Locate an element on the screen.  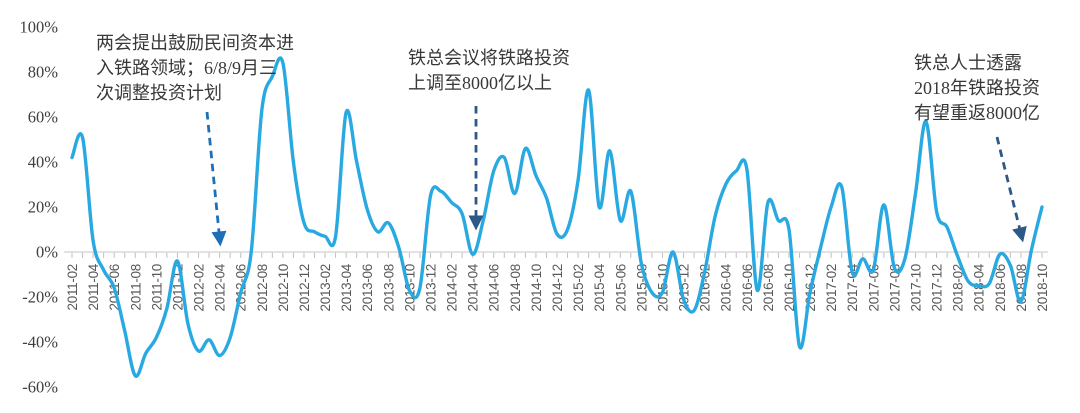
x-axis-label: 2016-06 is located at coordinates (747, 287).